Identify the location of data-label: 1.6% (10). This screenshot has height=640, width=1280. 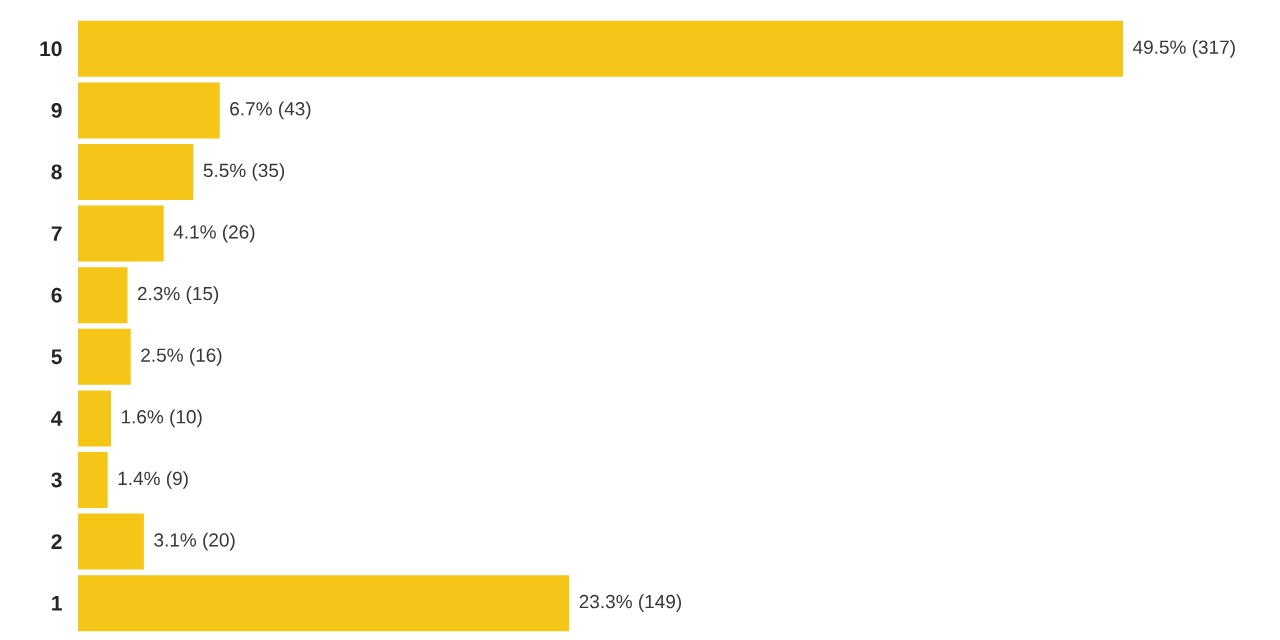
(161, 418).